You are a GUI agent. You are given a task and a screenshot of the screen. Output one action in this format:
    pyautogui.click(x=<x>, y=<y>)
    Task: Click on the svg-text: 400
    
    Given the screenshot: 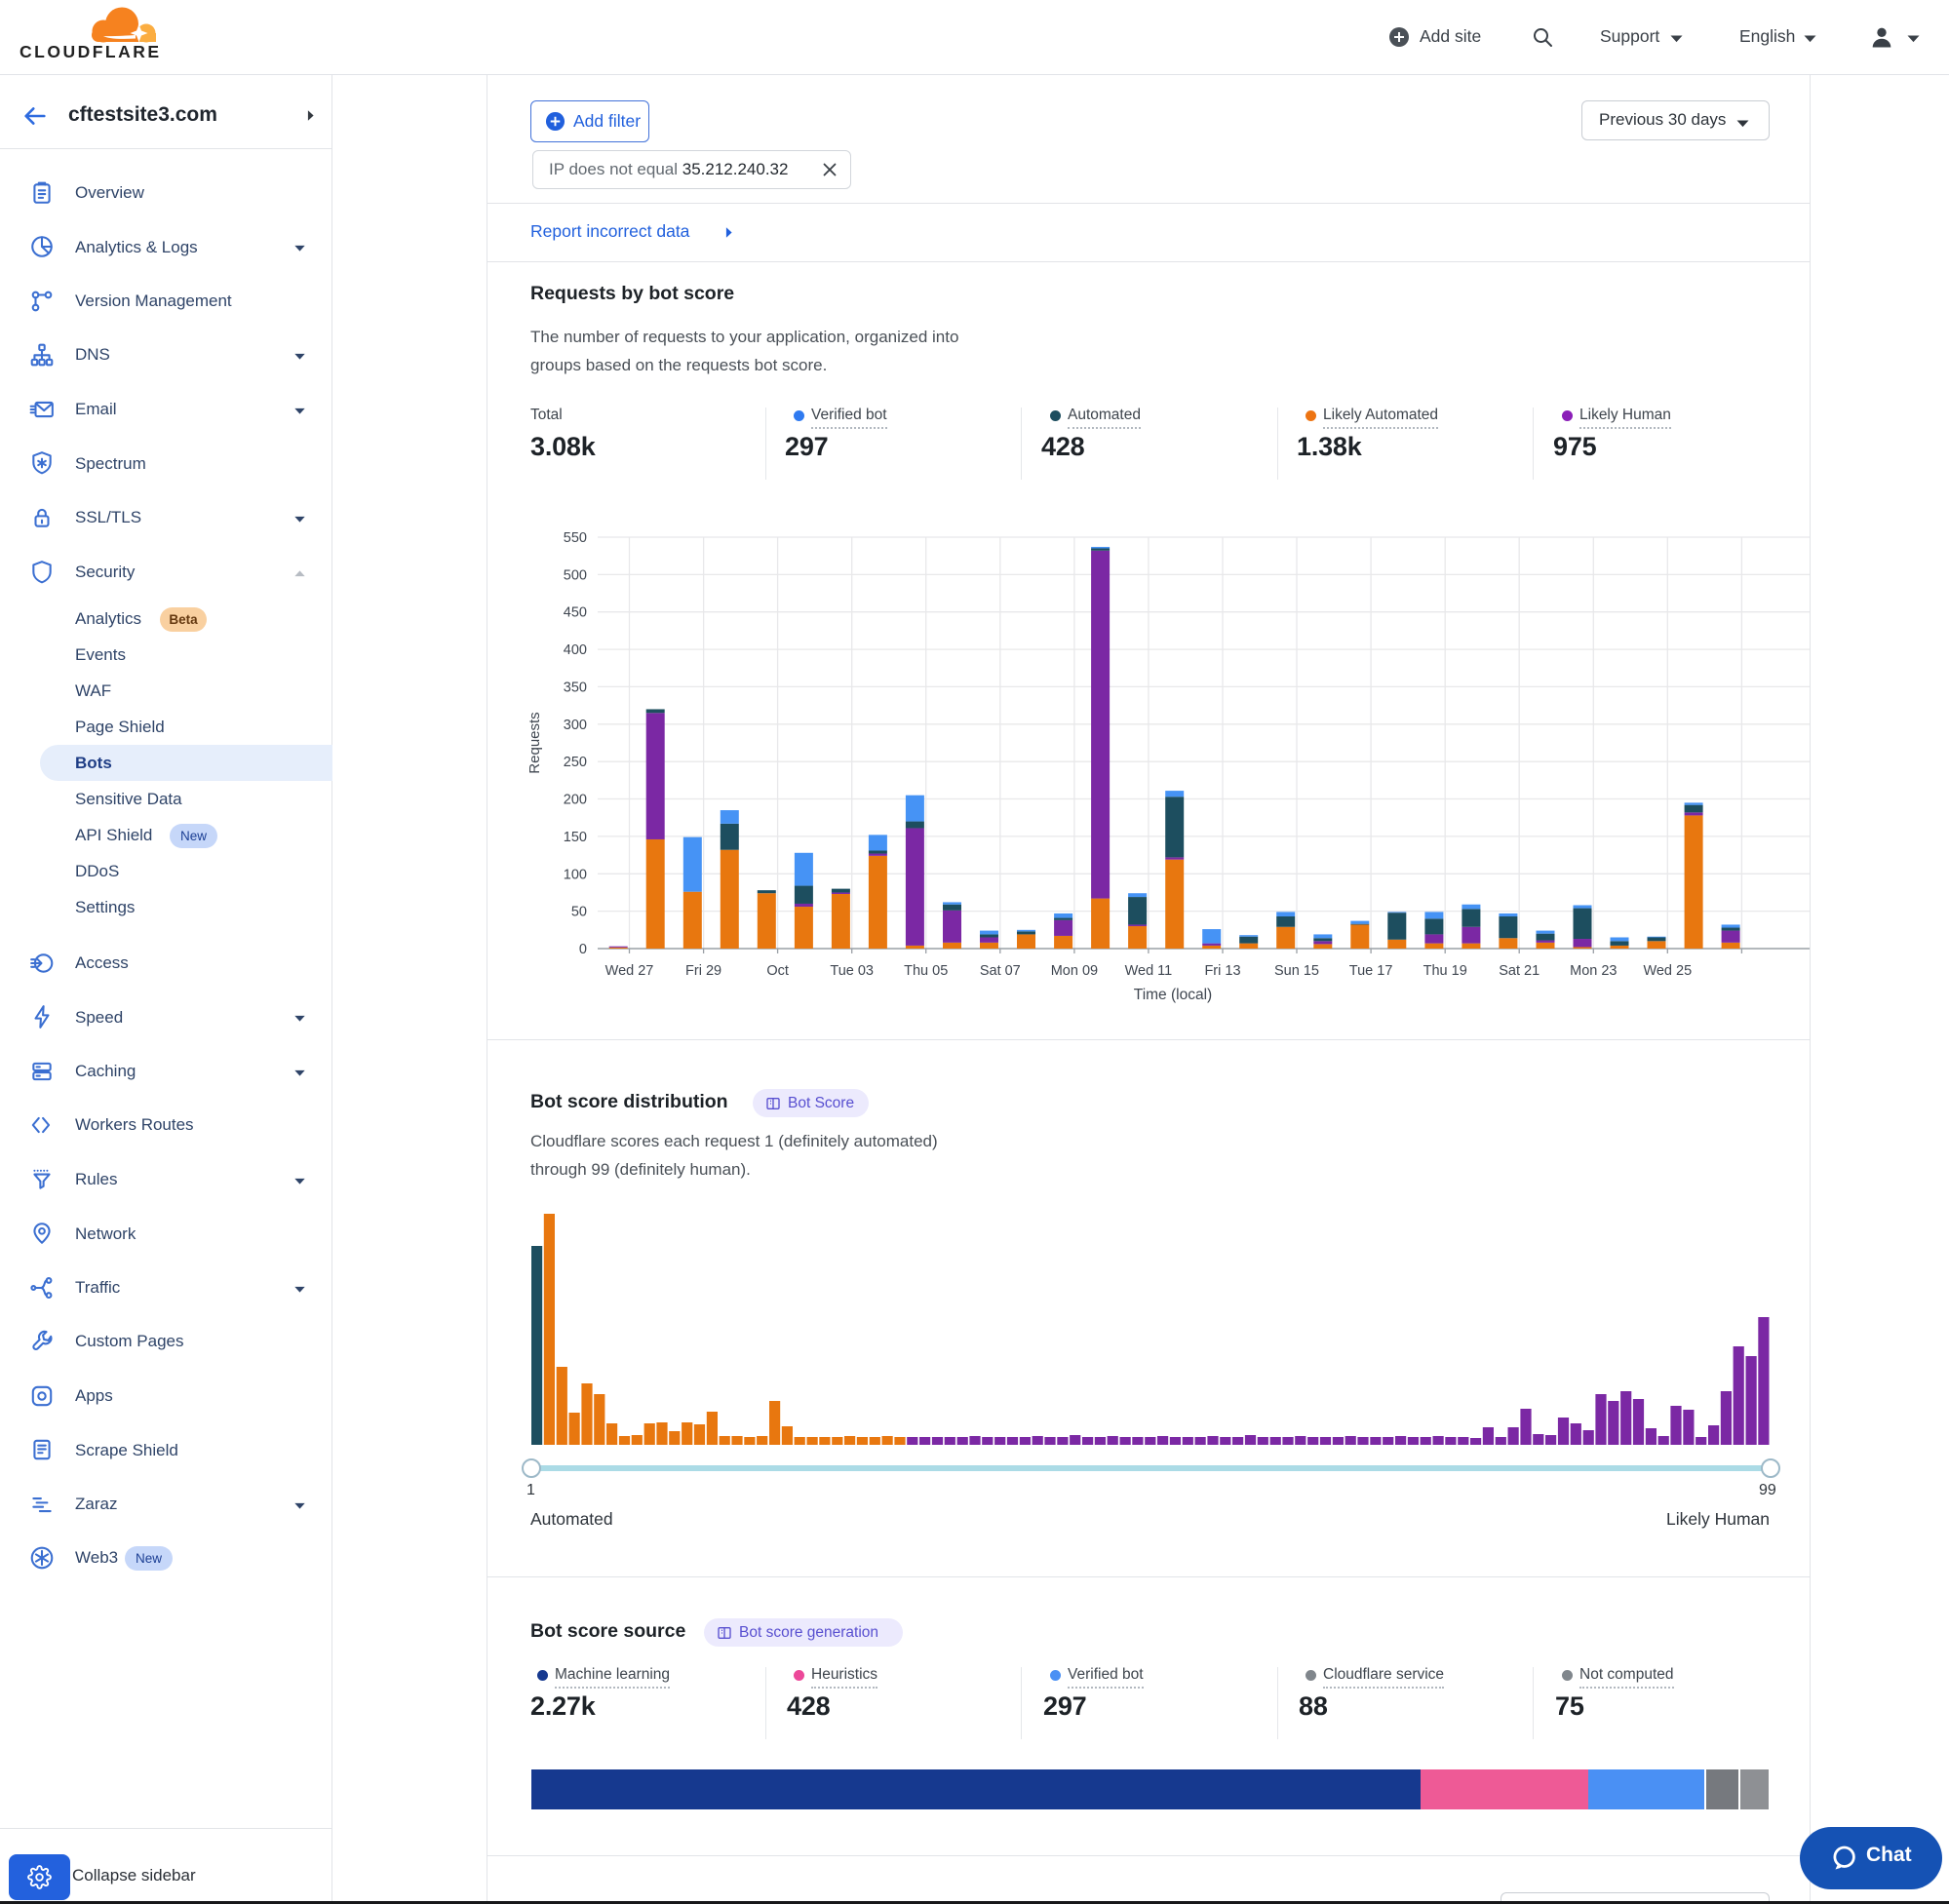 What is the action you would take?
    pyautogui.click(x=575, y=650)
    